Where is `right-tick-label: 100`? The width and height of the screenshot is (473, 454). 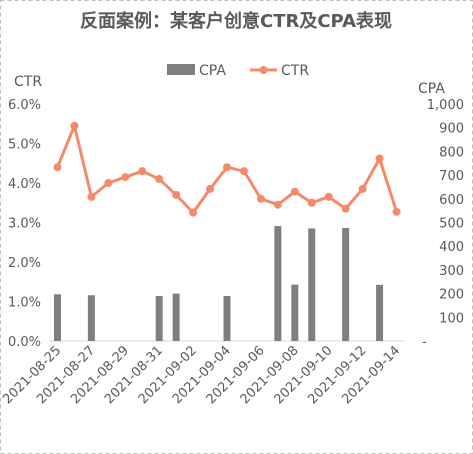
right-tick-label: 100 is located at coordinates (451, 318).